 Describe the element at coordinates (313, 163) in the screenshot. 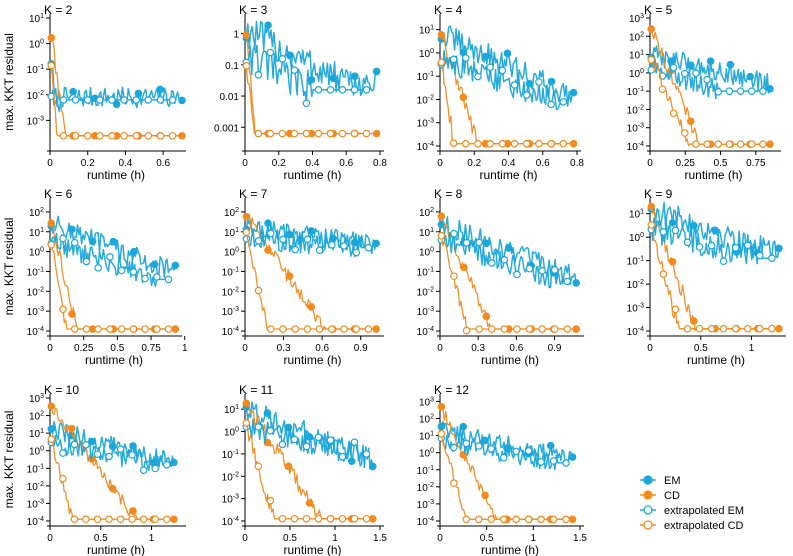

I see `x-tick-label: 0.4` at that location.